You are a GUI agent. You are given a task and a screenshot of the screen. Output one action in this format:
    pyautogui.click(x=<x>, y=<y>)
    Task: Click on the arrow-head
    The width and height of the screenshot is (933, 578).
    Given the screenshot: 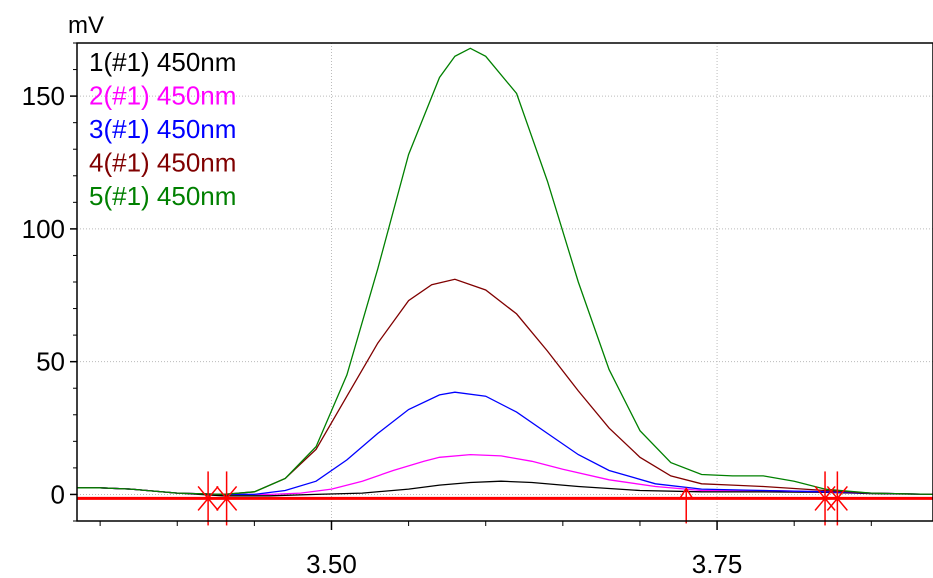 What is the action you would take?
    pyautogui.click(x=686, y=493)
    